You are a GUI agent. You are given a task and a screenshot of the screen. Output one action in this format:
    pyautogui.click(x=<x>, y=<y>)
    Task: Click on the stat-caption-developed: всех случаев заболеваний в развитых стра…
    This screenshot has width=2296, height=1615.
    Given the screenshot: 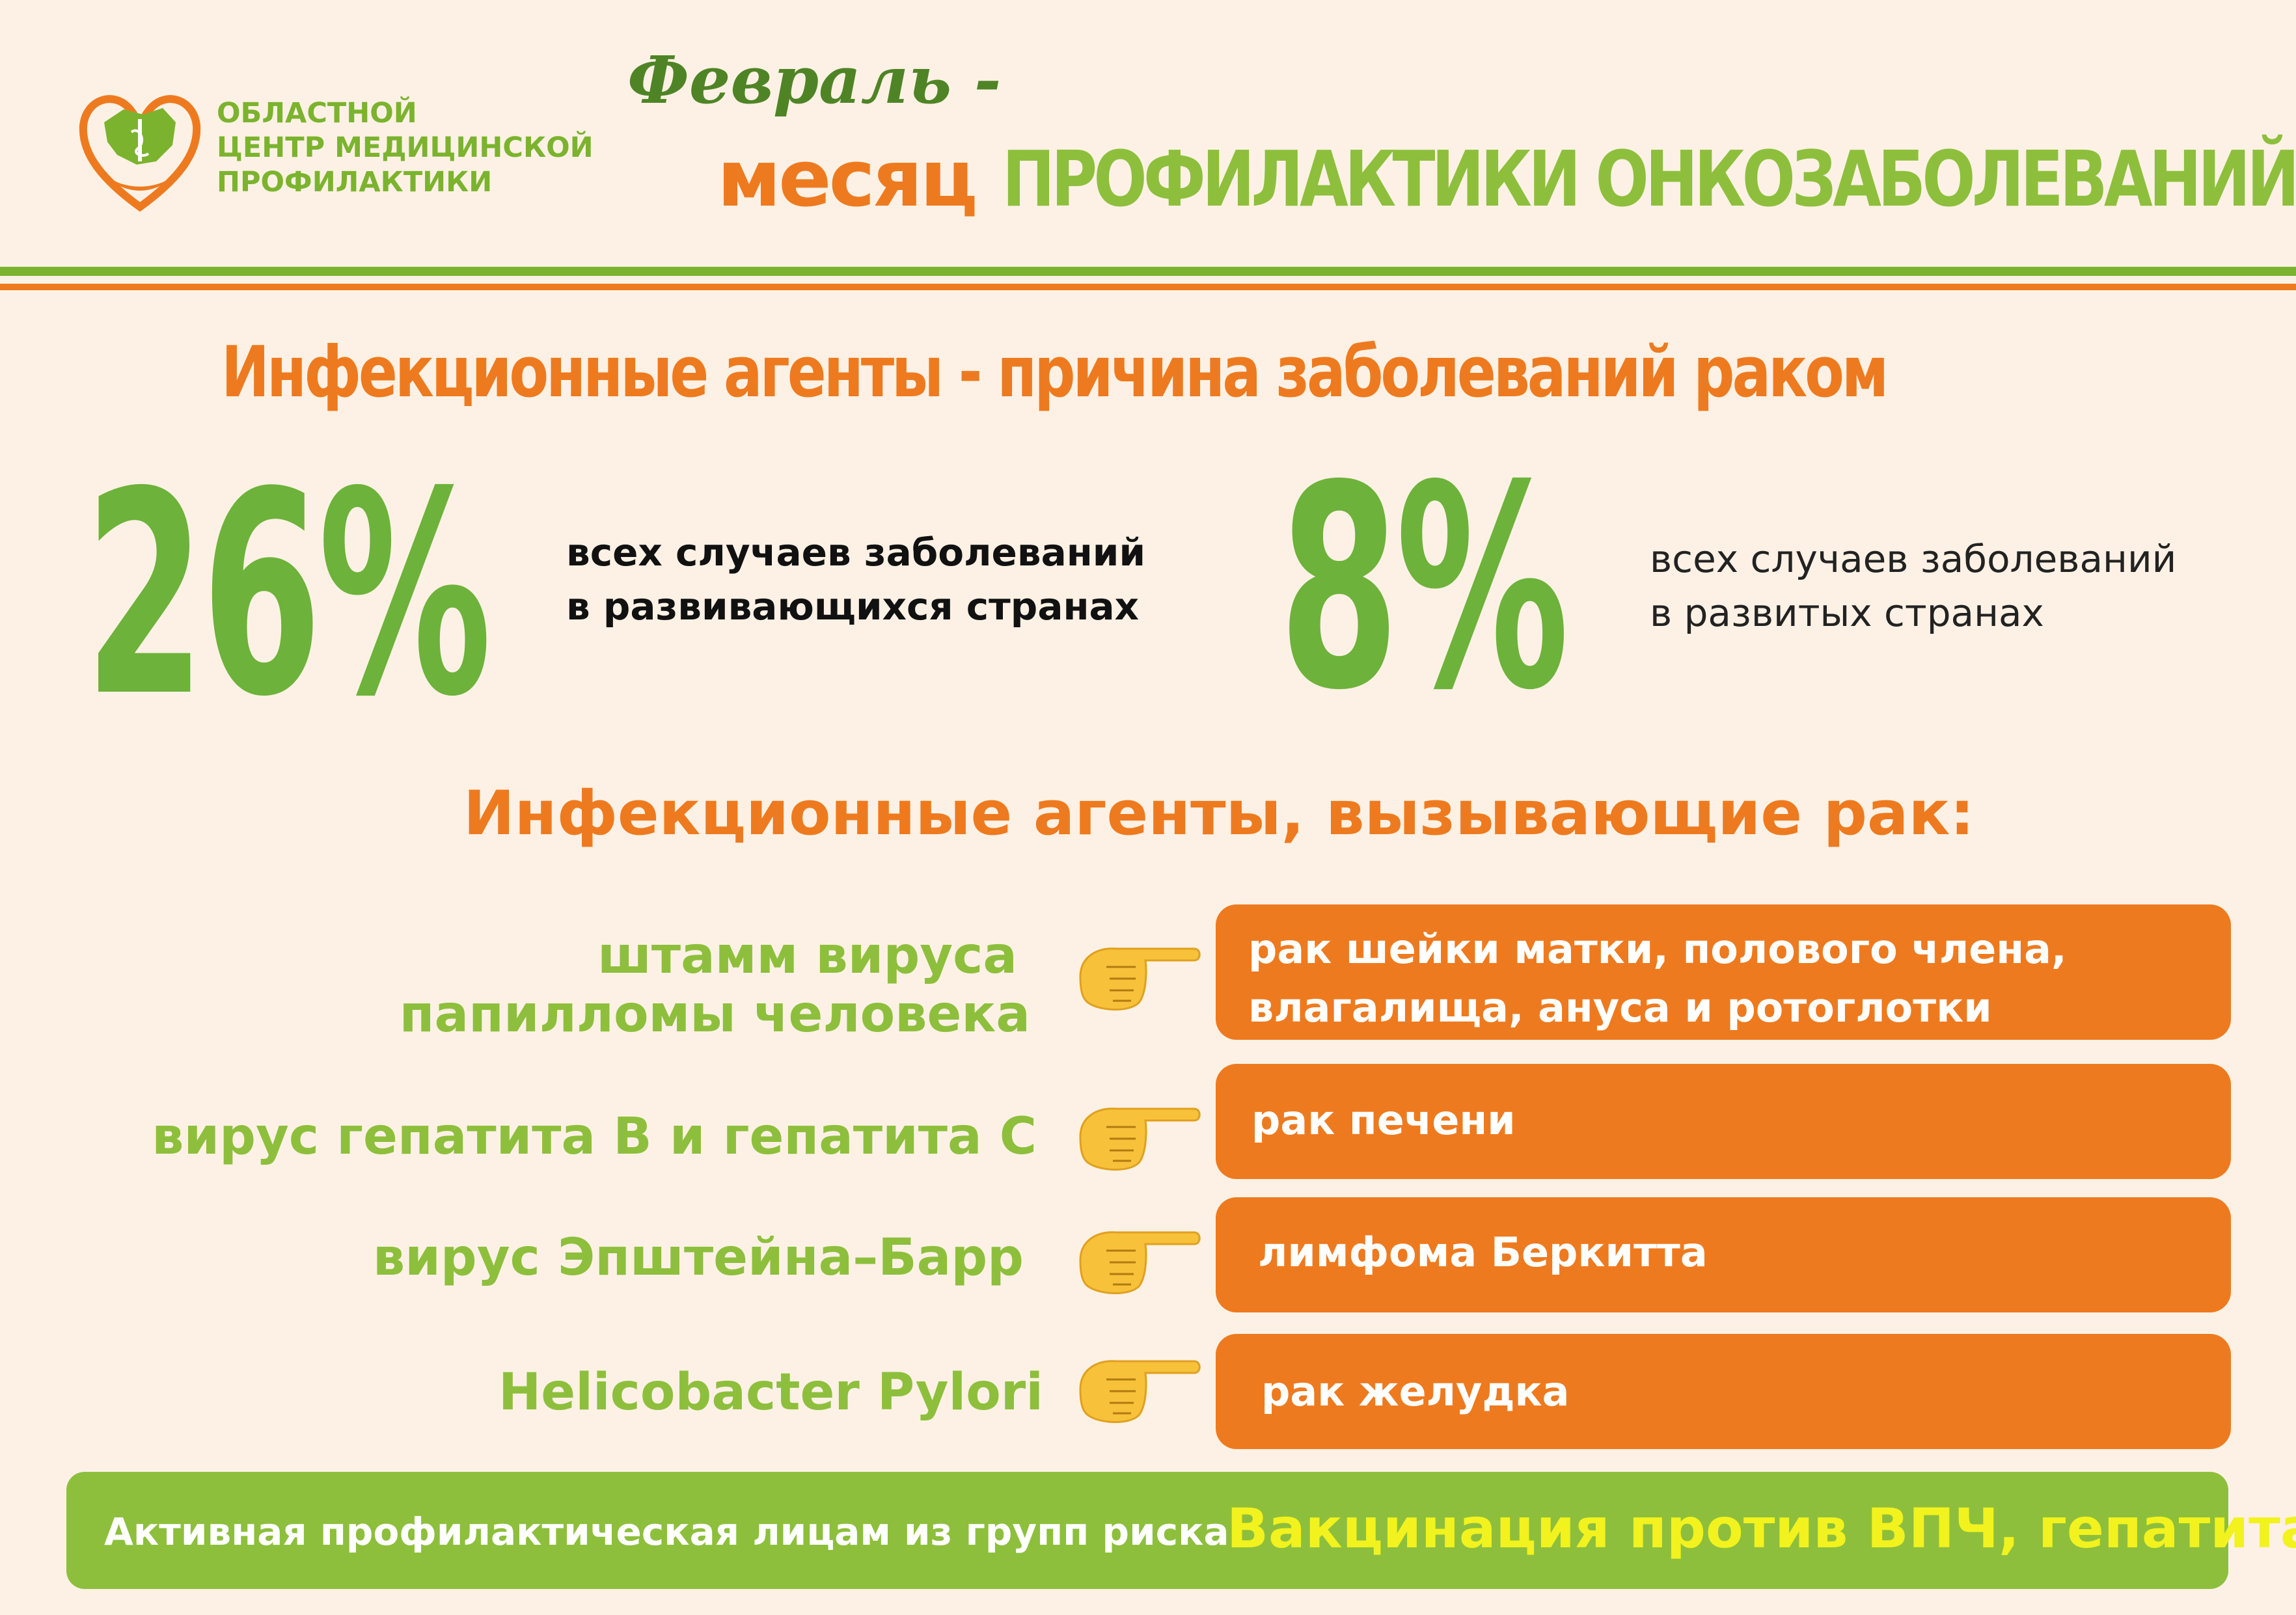 What is the action you would take?
    pyautogui.click(x=1914, y=586)
    